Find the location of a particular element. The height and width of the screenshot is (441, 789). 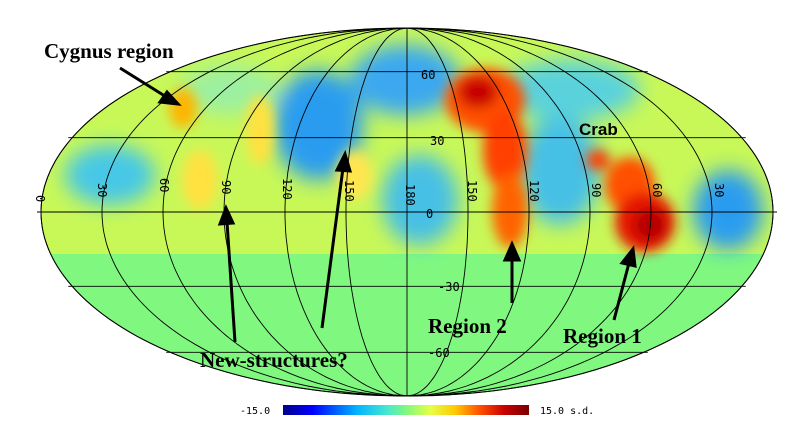

arrowhead-region1 is located at coordinates (628, 256).